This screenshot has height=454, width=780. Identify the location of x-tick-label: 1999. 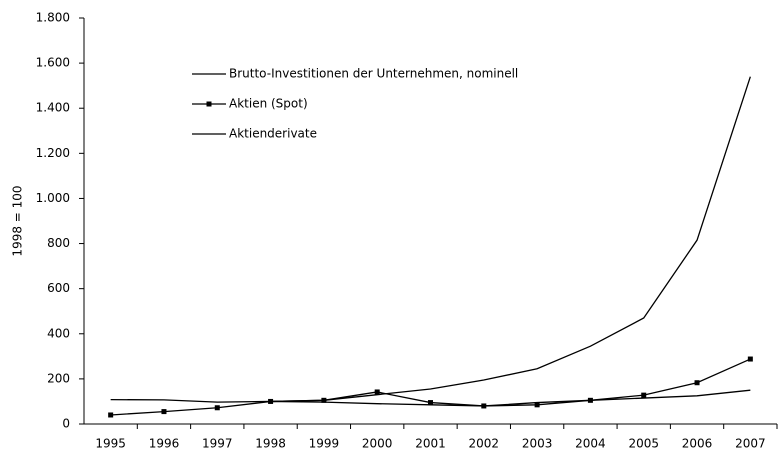
(324, 444).